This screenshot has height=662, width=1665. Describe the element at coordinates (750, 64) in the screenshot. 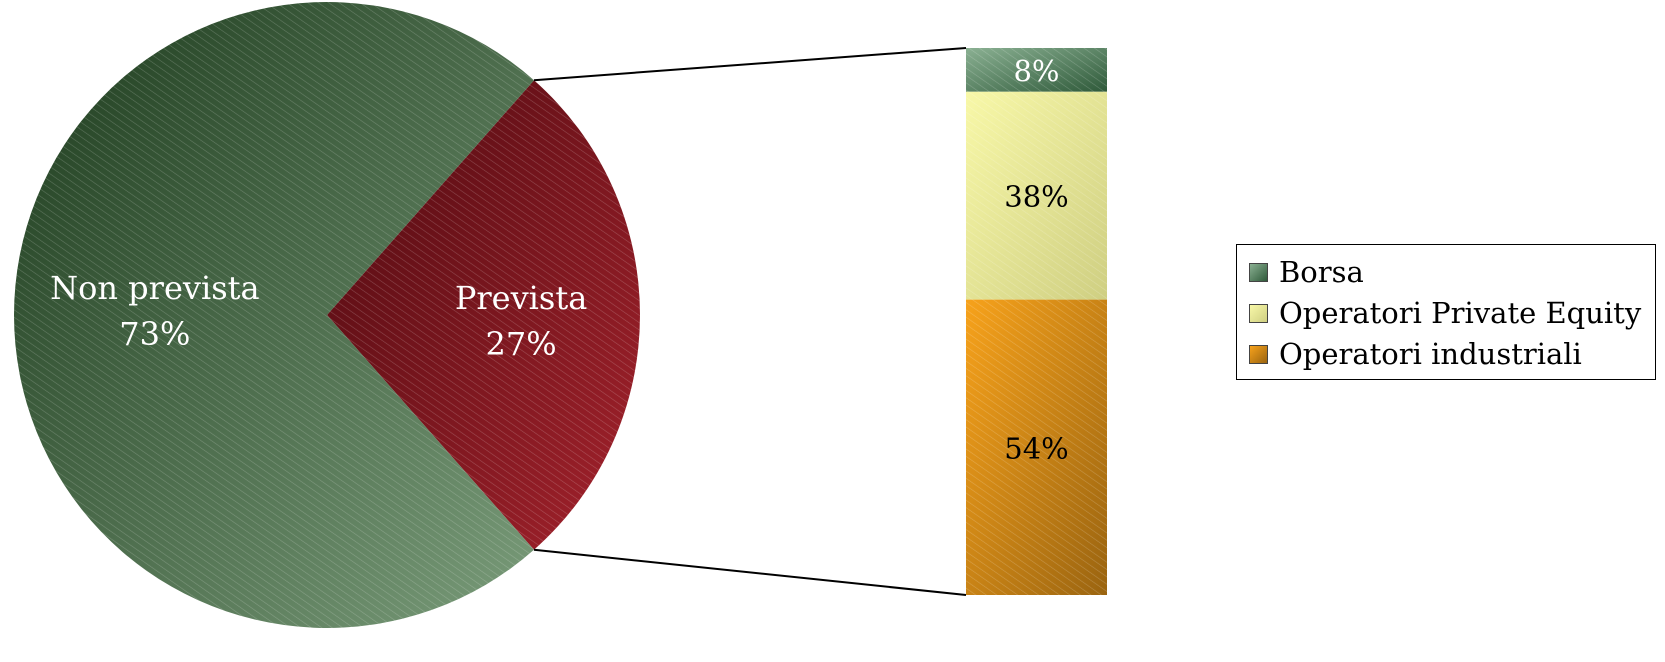

I see `connector-line-top` at that location.